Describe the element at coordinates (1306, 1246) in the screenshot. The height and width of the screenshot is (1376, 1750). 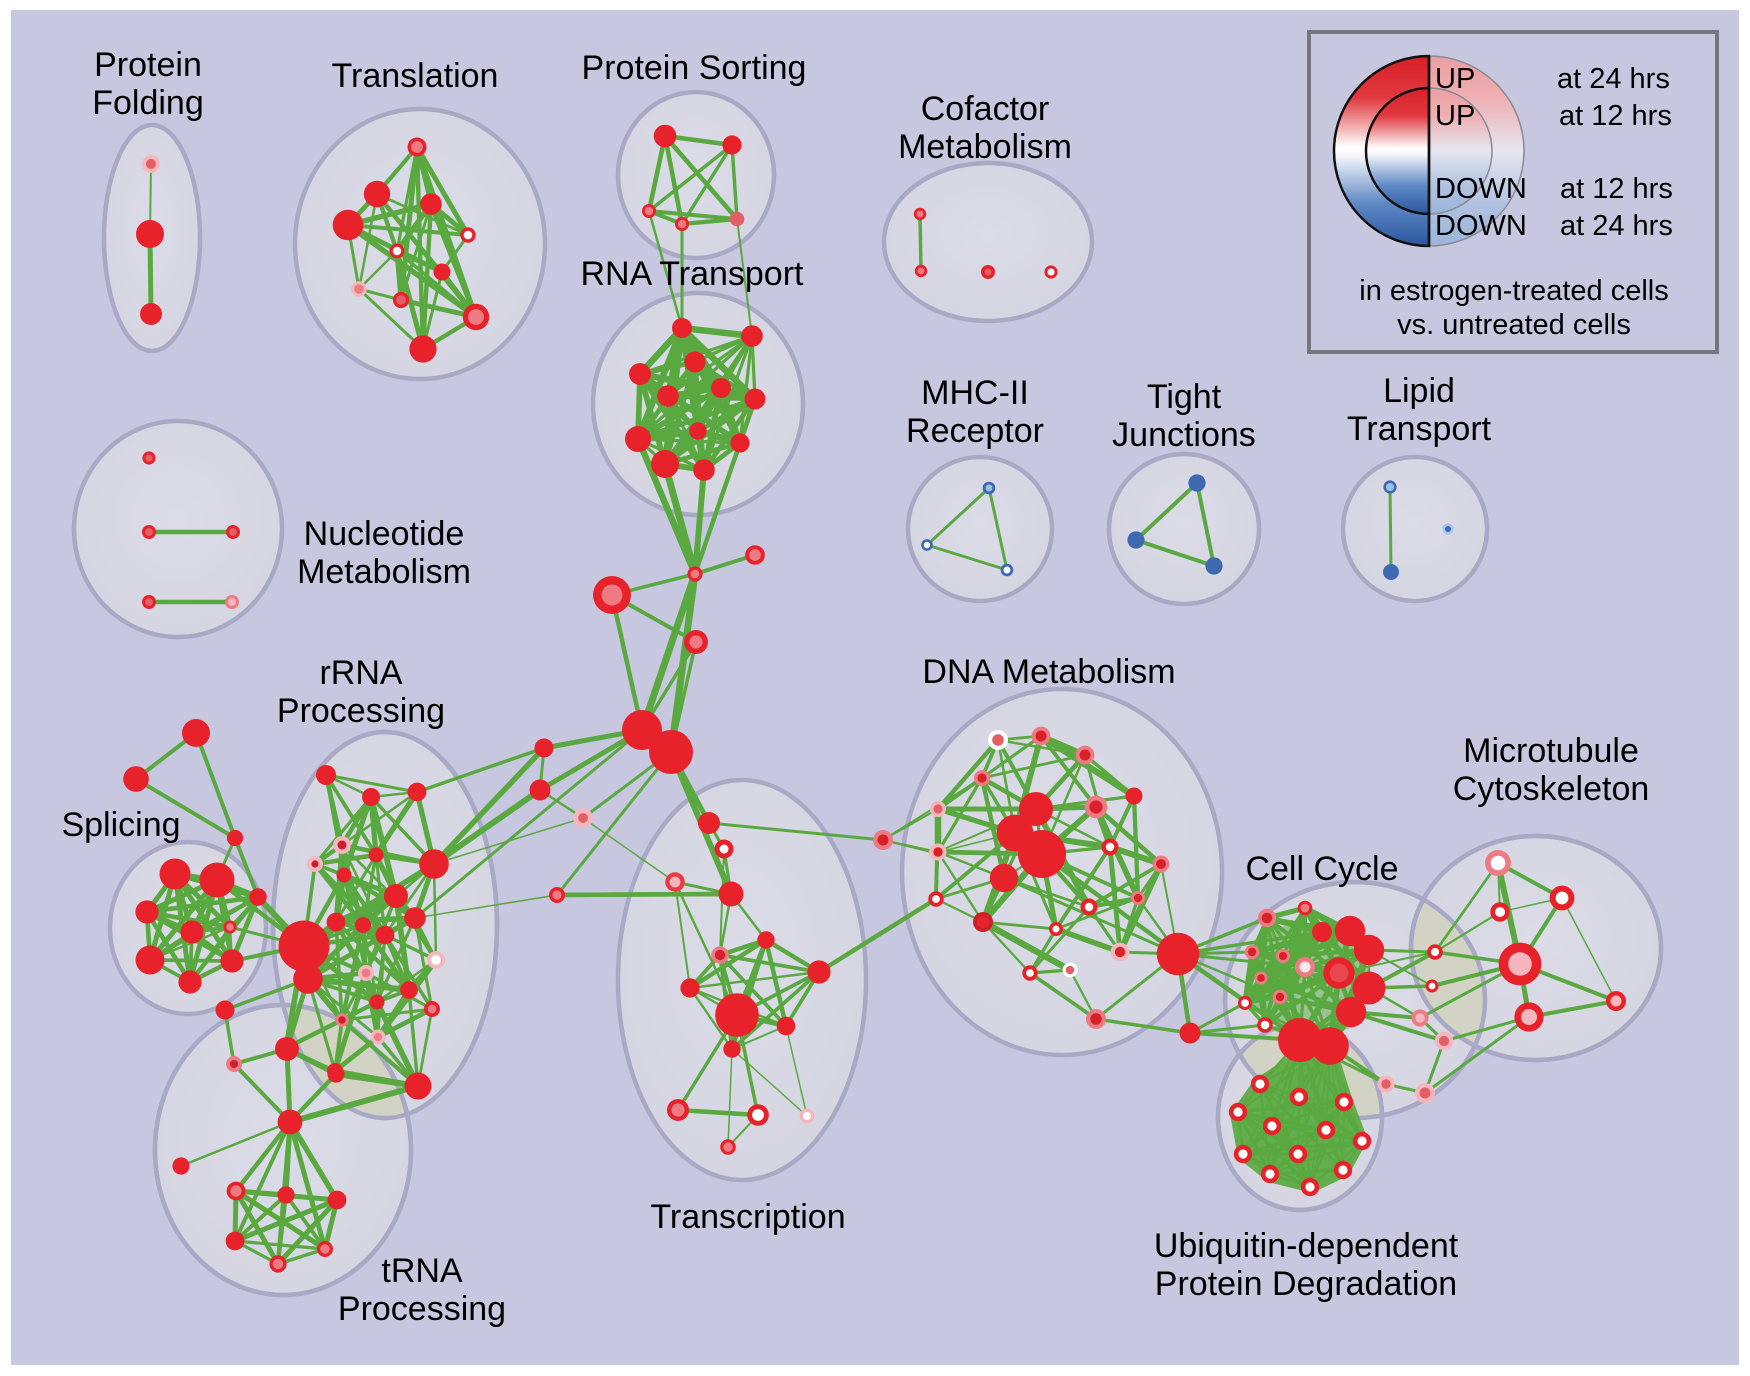
I see `svg-text: Ubiquitin-dependent` at that location.